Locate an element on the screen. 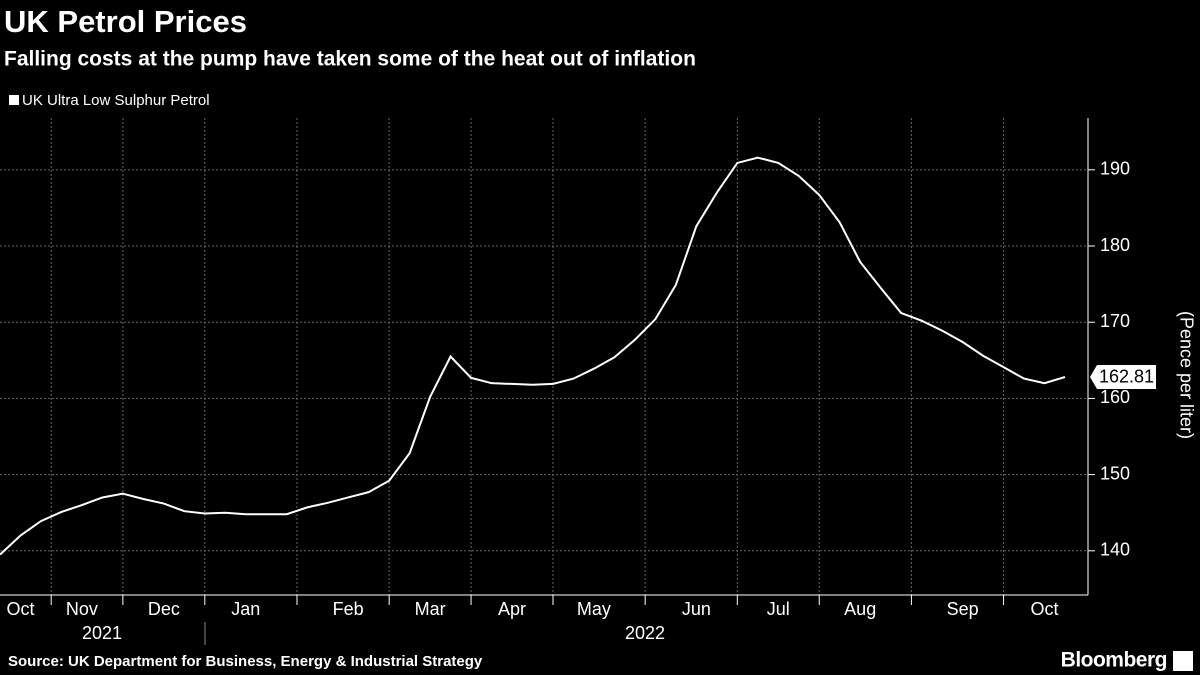 The width and height of the screenshot is (1200, 675). last-value-box is located at coordinates (1123, 376).